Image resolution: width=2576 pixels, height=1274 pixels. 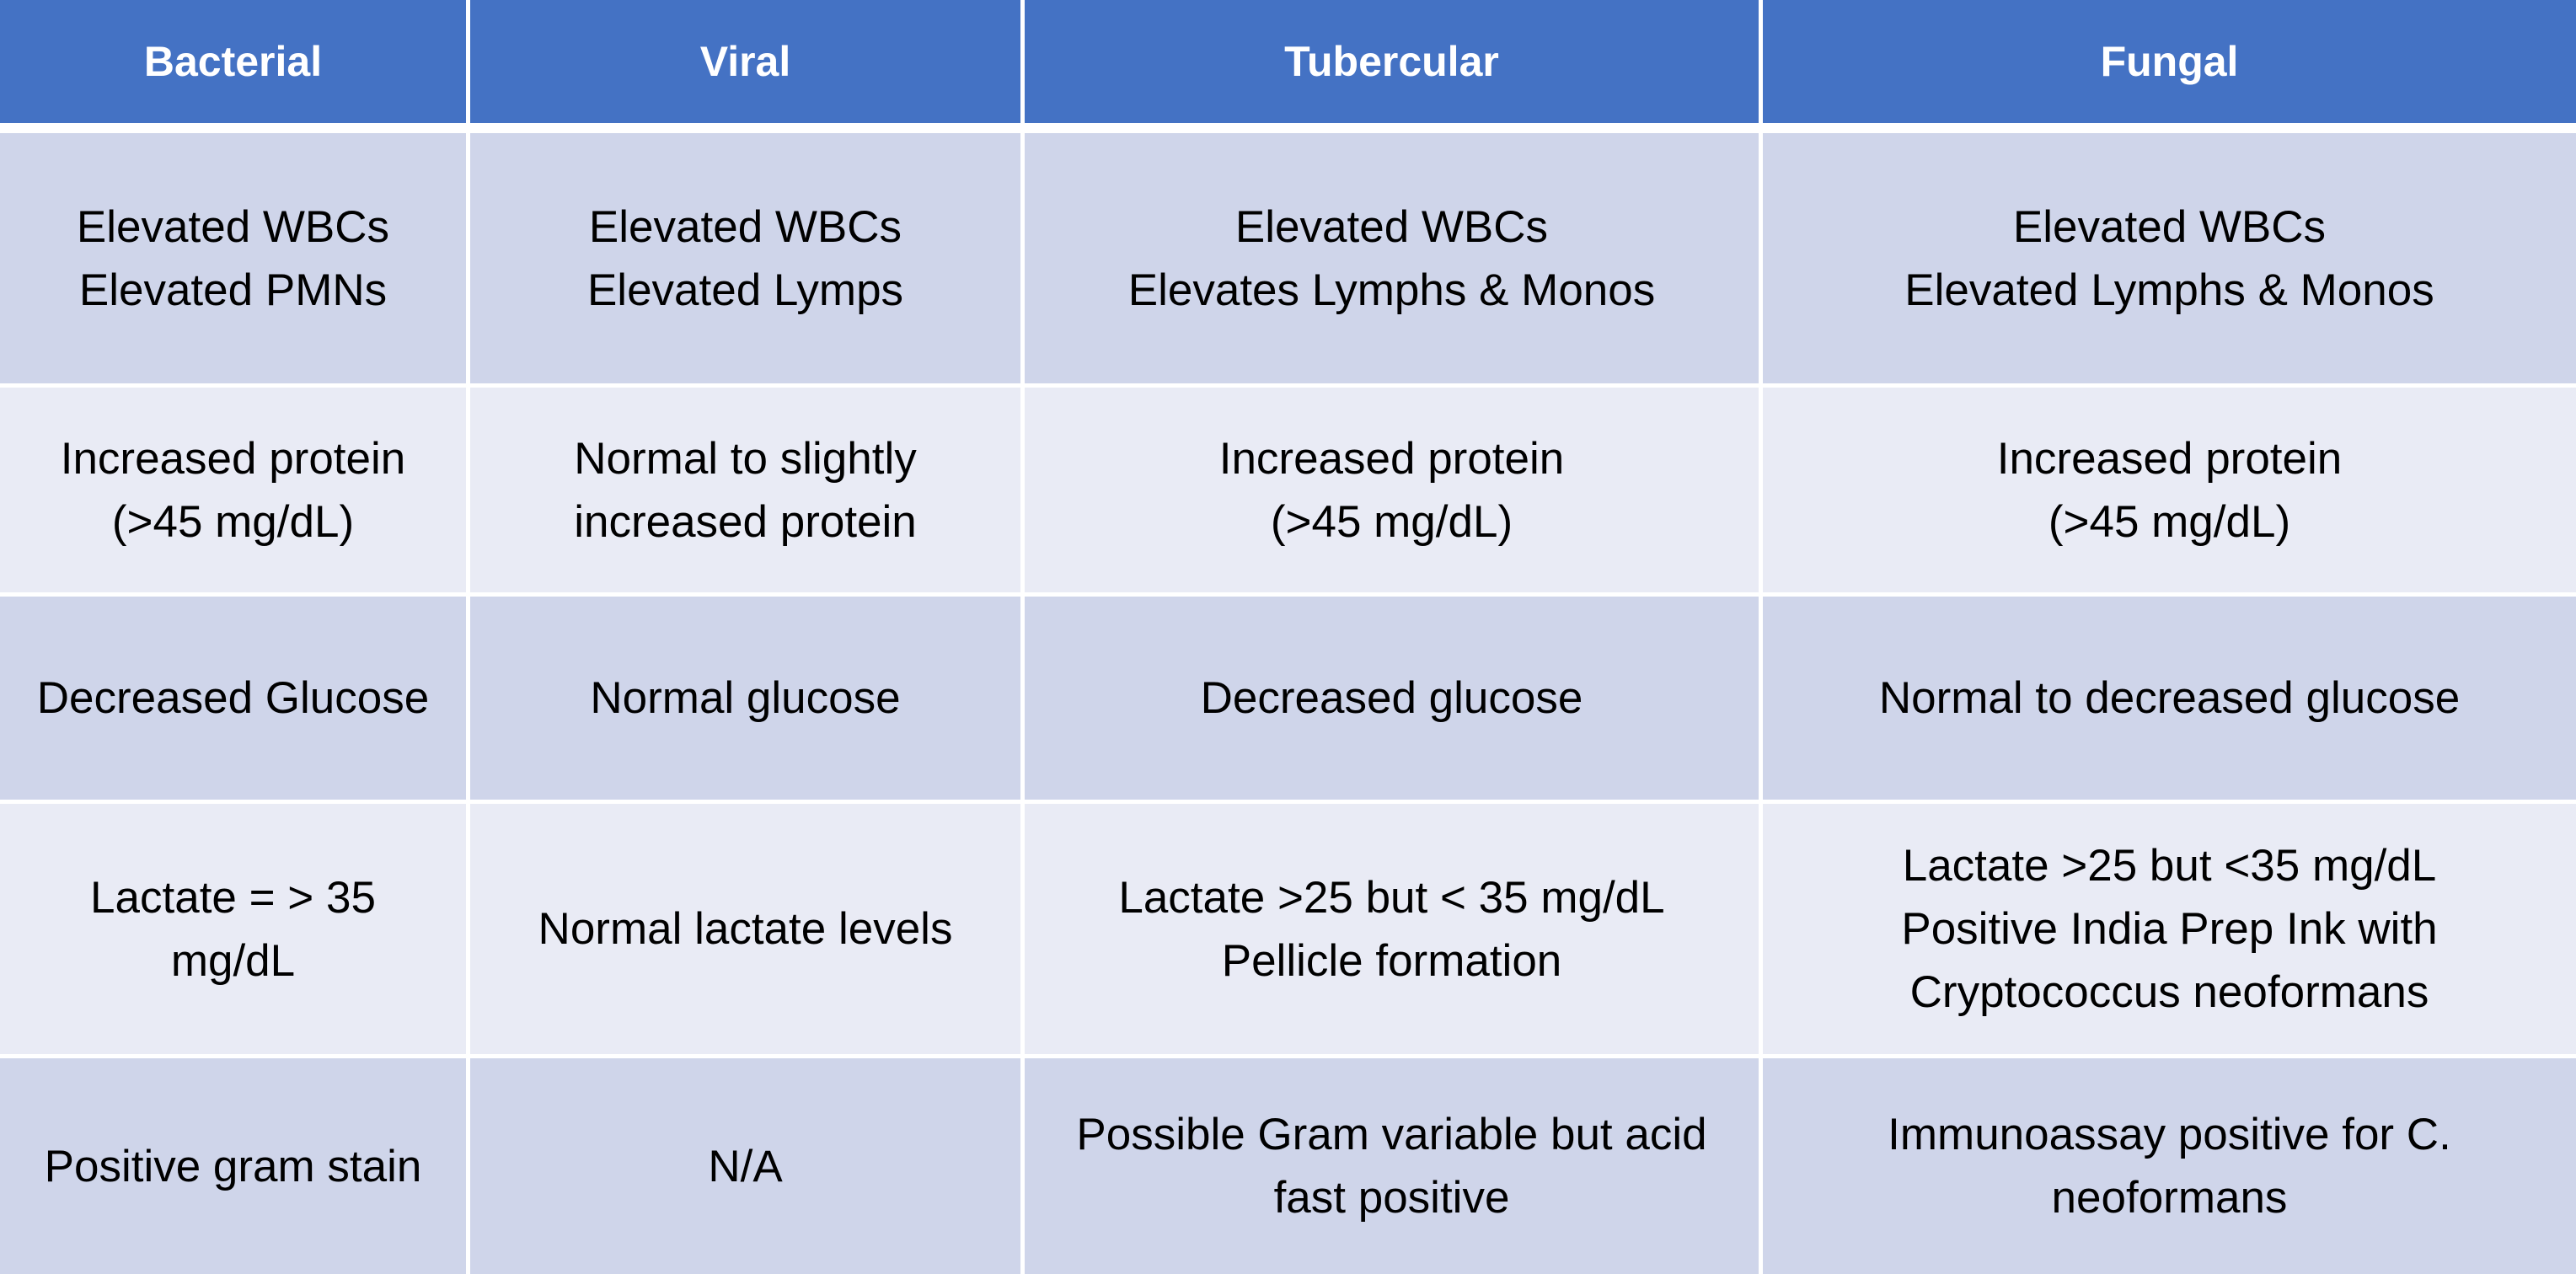 What do you see at coordinates (235, 700) in the screenshot?
I see `table-cell: Decreased Glucose` at bounding box center [235, 700].